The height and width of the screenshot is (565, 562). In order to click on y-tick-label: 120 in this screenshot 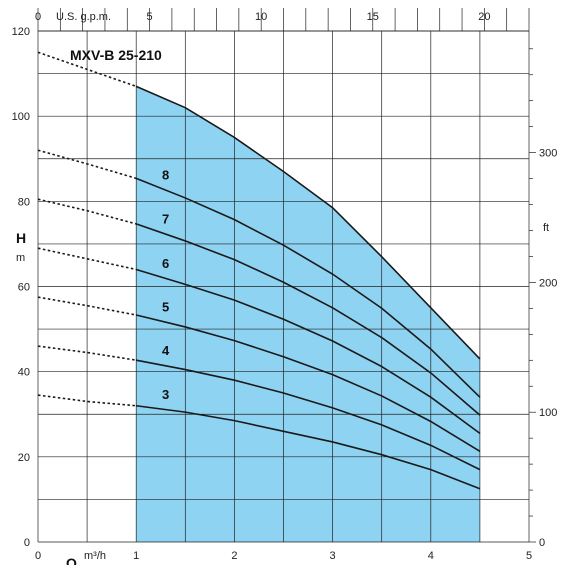, I will do `click(21, 32)`.